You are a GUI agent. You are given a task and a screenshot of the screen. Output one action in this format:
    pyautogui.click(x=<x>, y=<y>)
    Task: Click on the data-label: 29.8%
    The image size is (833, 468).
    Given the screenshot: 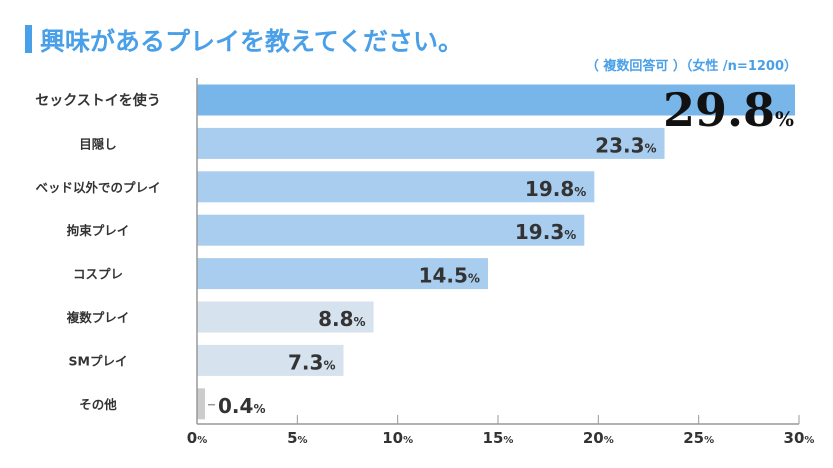 What is the action you would take?
    pyautogui.click(x=728, y=110)
    